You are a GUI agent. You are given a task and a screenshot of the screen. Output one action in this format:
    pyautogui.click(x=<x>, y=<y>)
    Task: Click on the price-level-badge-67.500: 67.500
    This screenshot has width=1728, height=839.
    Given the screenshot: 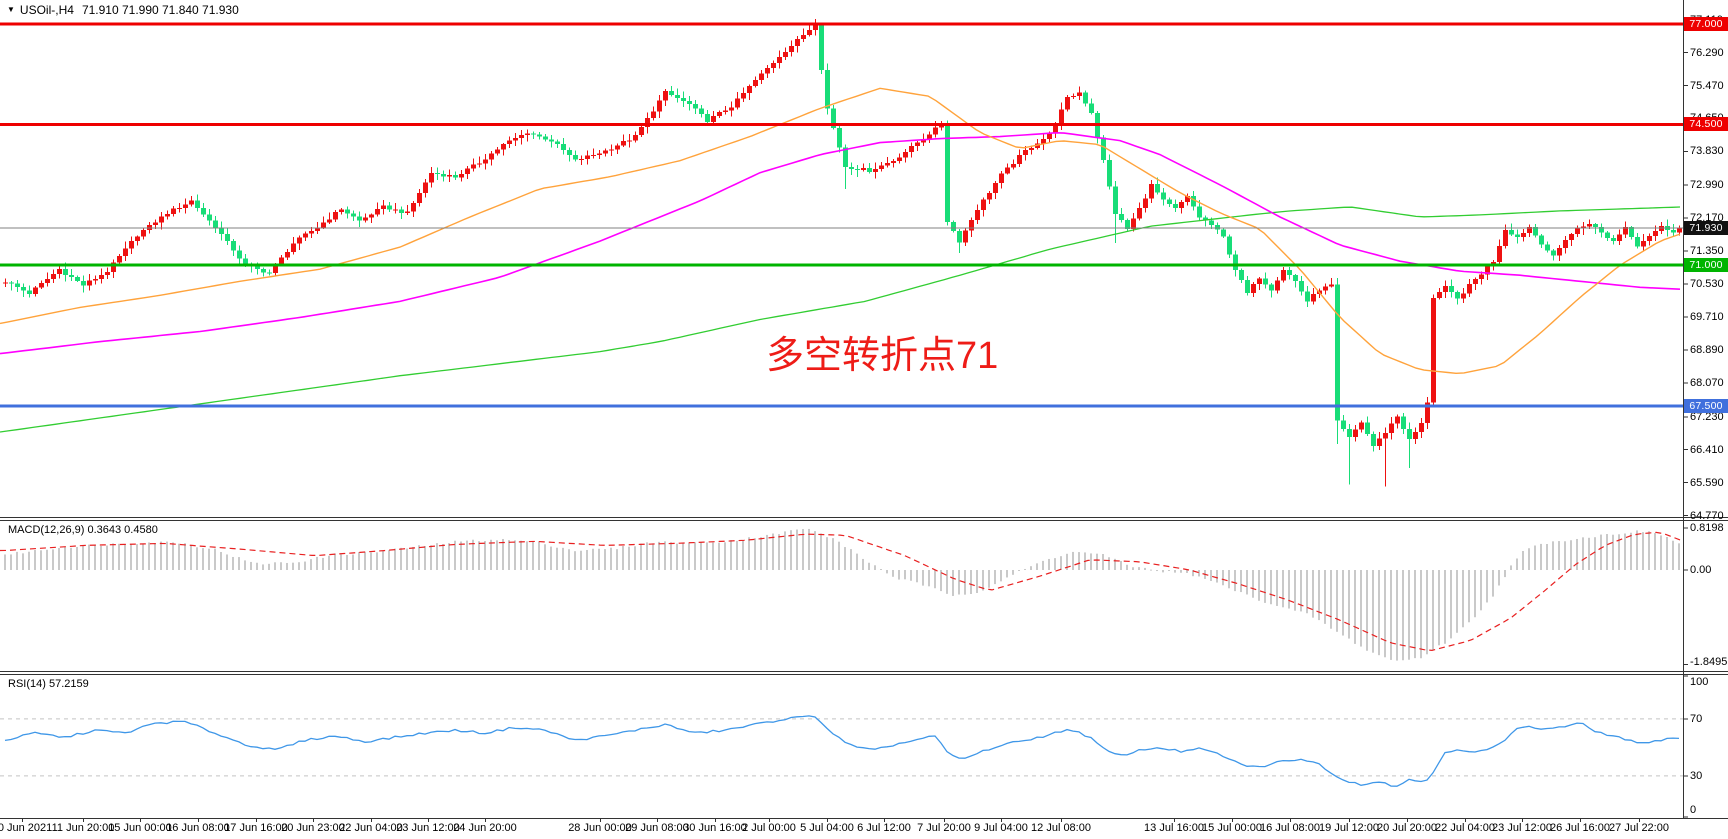 What is the action you would take?
    pyautogui.click(x=1706, y=405)
    